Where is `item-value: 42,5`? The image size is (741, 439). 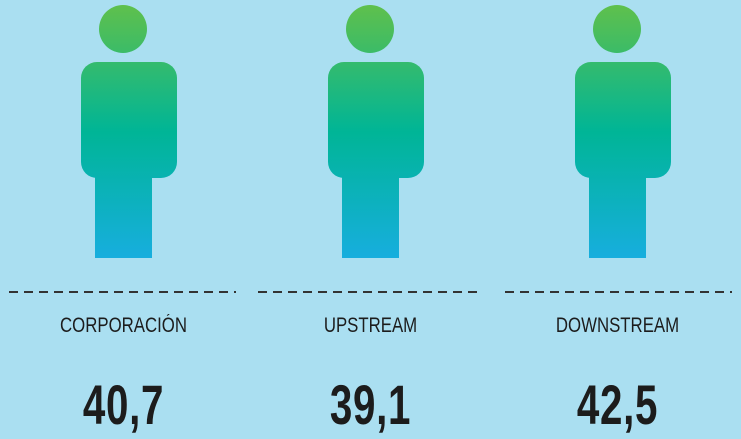 item-value: 42,5 is located at coordinates (617, 404).